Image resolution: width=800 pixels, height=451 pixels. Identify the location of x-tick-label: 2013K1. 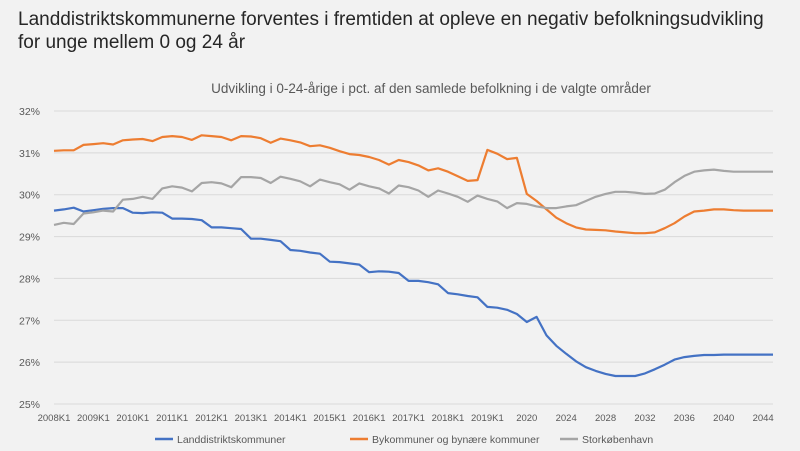
(251, 418).